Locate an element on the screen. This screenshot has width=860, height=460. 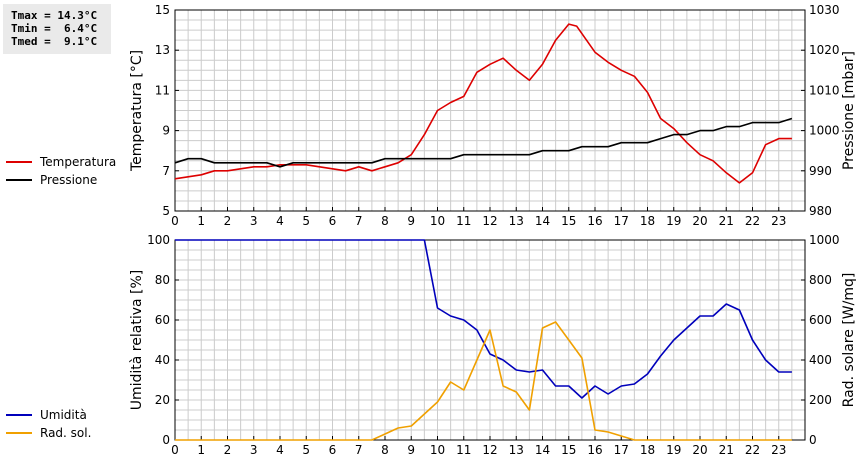
y-tick-label-right: 0 is located at coordinates (813, 440).